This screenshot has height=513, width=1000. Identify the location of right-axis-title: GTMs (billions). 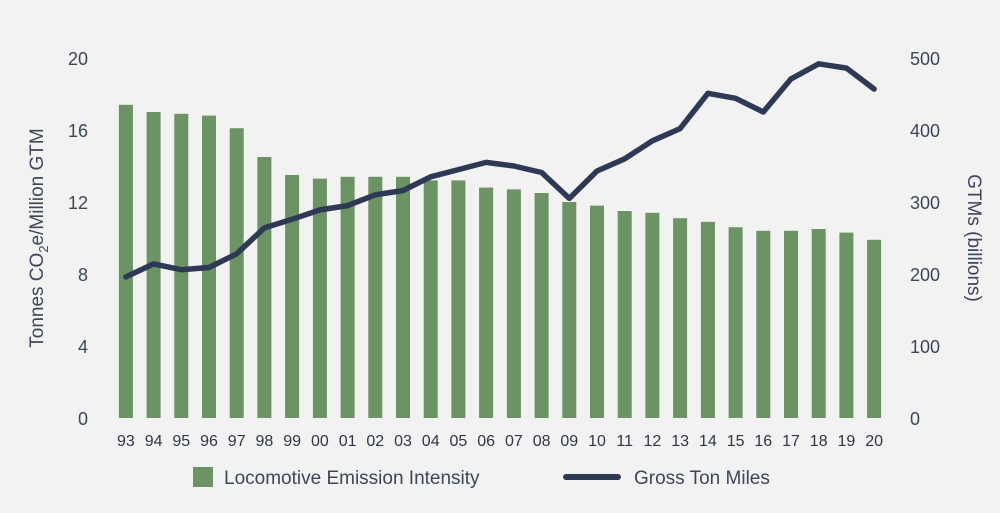
(973, 238).